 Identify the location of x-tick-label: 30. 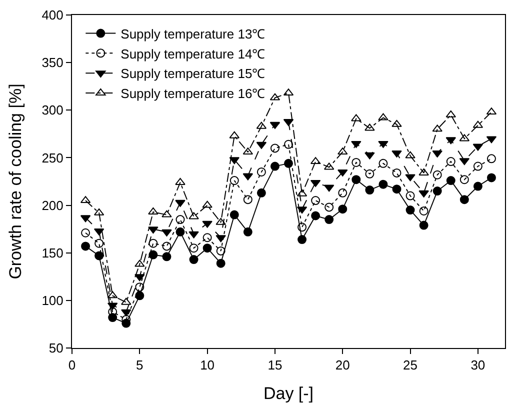
(478, 365).